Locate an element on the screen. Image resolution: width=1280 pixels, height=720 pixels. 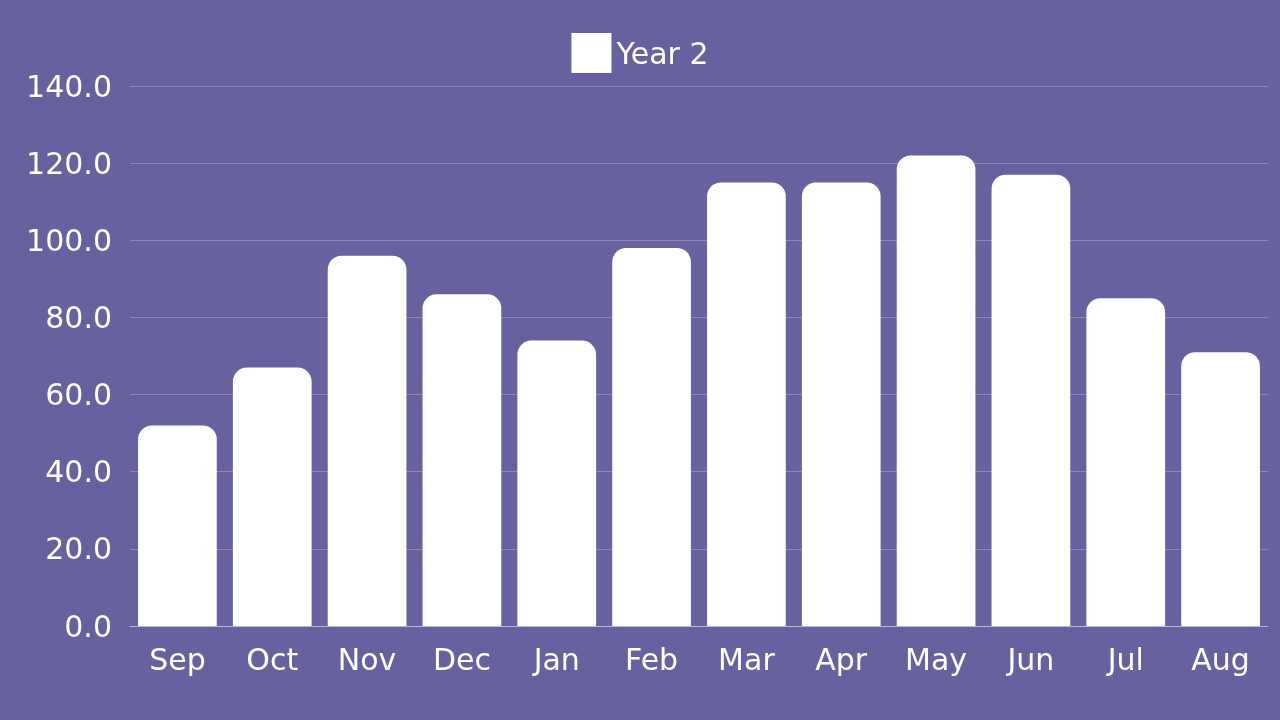
x-tick-label: Oct is located at coordinates (272, 659).